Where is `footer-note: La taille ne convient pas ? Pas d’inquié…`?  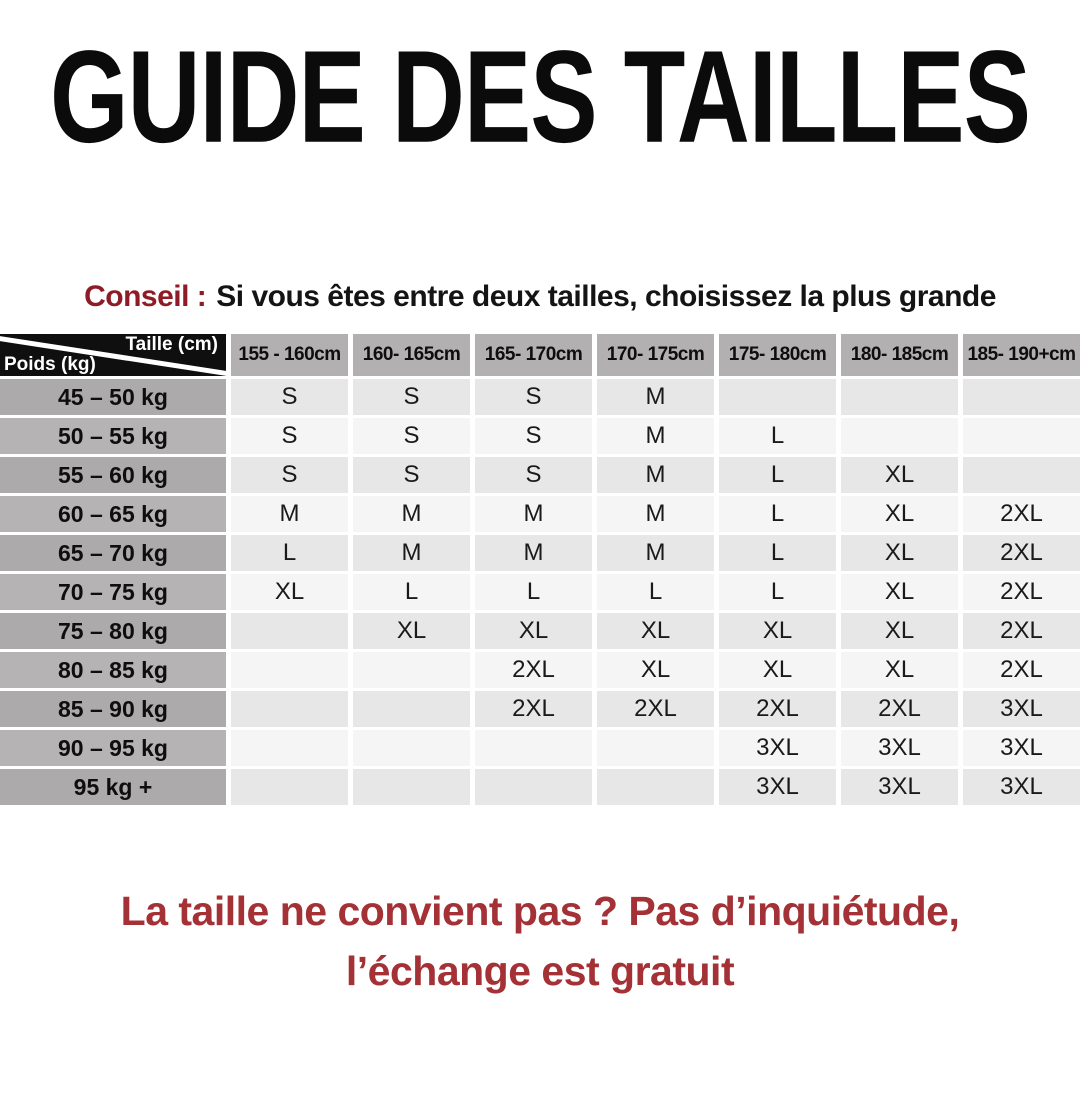 footer-note: La taille ne convient pas ? Pas d’inquié… is located at coordinates (540, 941).